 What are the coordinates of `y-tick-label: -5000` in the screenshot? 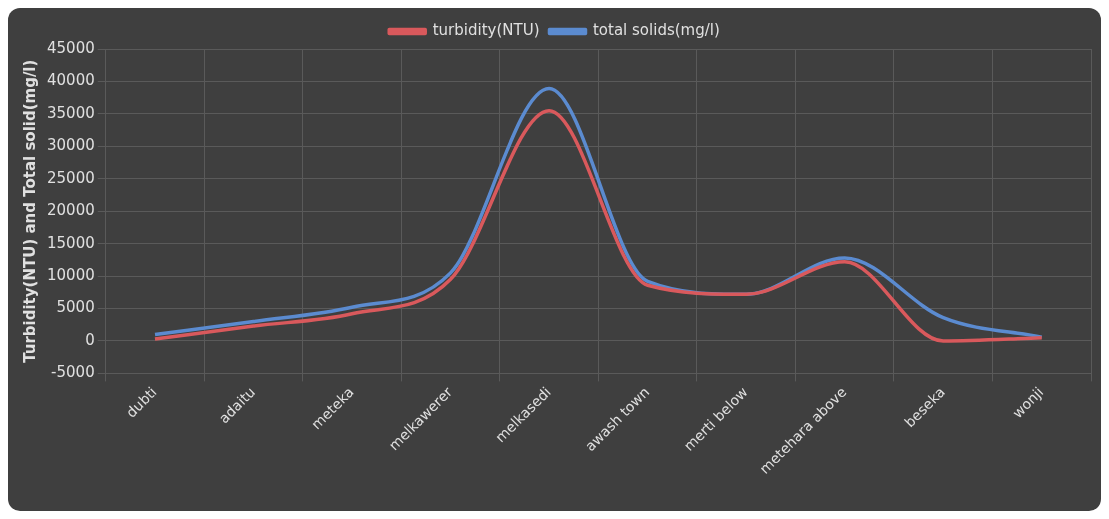 It's located at (73, 372).